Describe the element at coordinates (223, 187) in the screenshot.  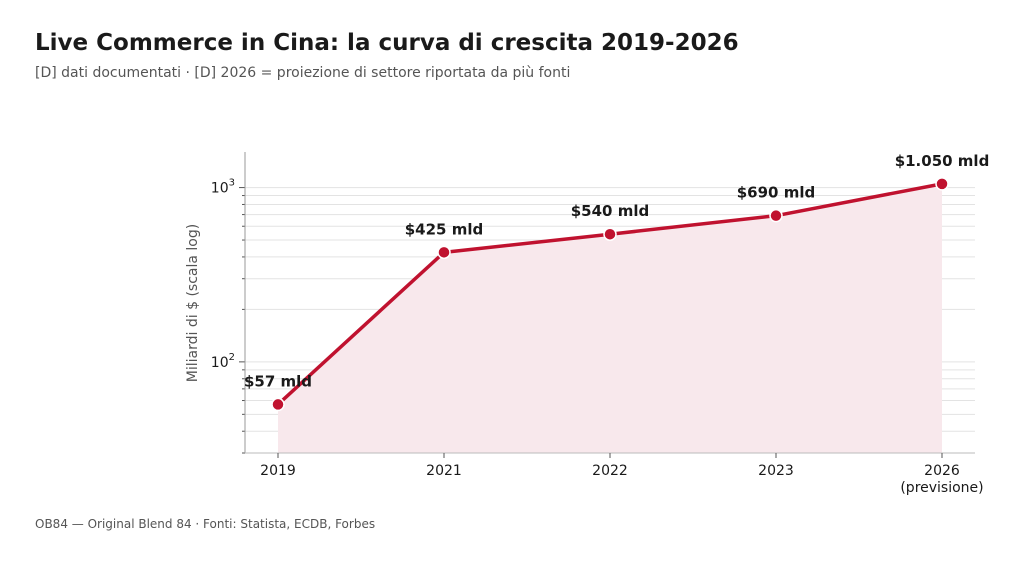
I see `y-tick-label: 10³` at that location.